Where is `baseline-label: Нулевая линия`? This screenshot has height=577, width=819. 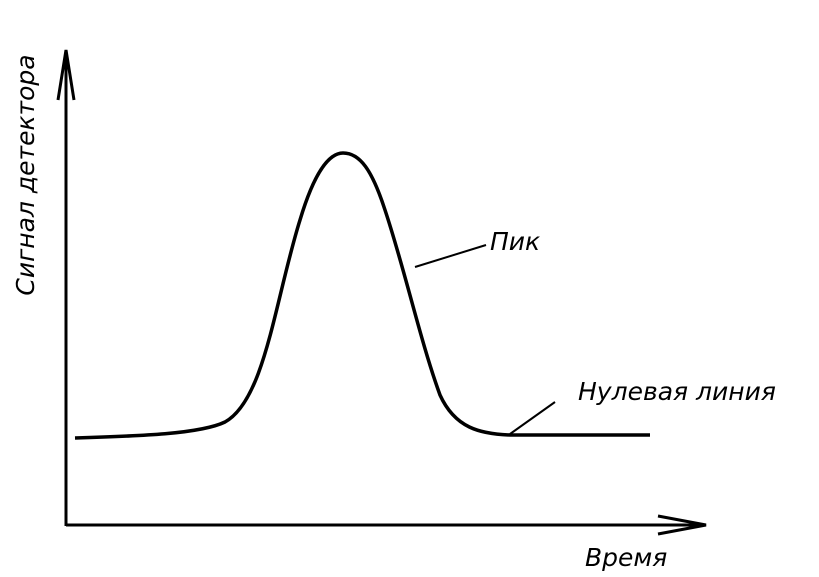
baseline-label: Нулевая линия is located at coordinates (677, 391).